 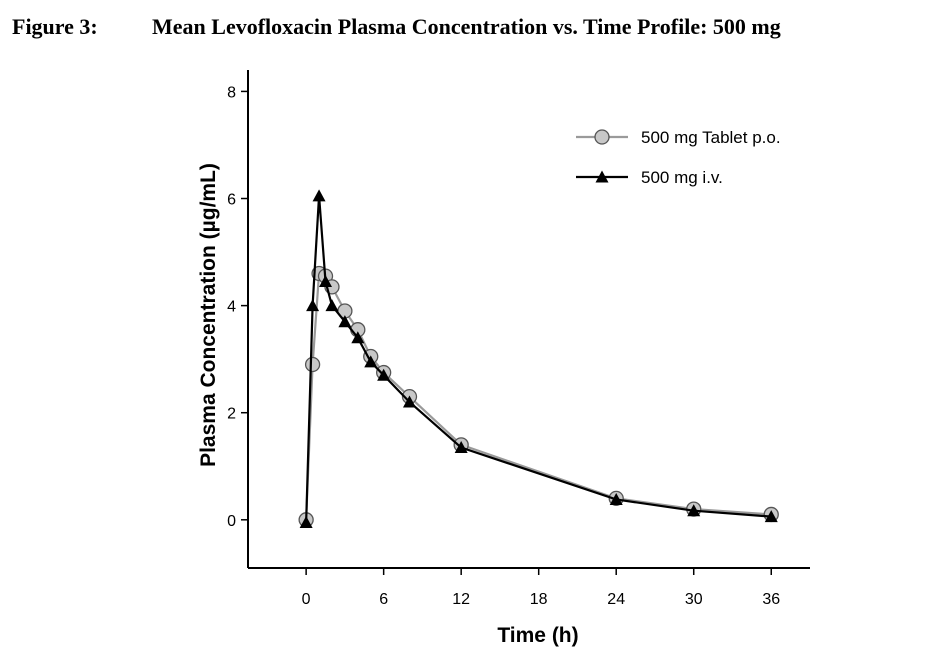 I want to click on y-tick-label: 0, so click(x=231, y=521).